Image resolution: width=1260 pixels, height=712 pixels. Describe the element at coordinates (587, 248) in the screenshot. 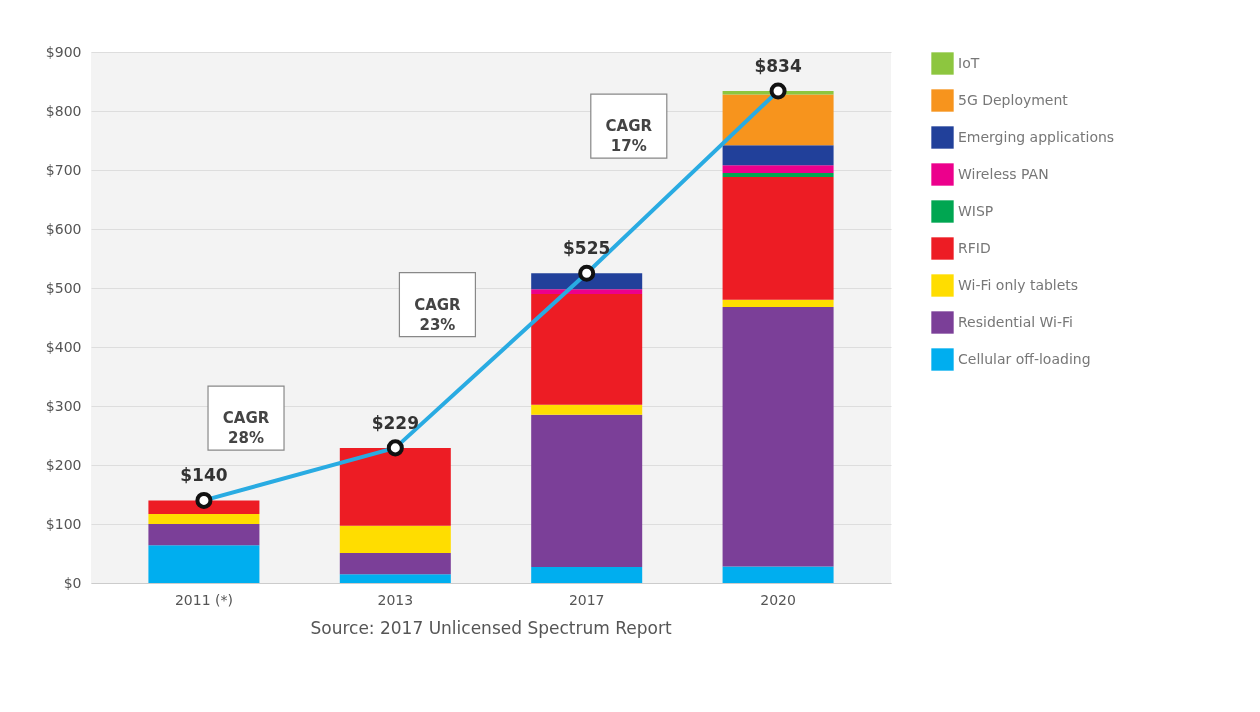

I see `data-label: $525` at that location.